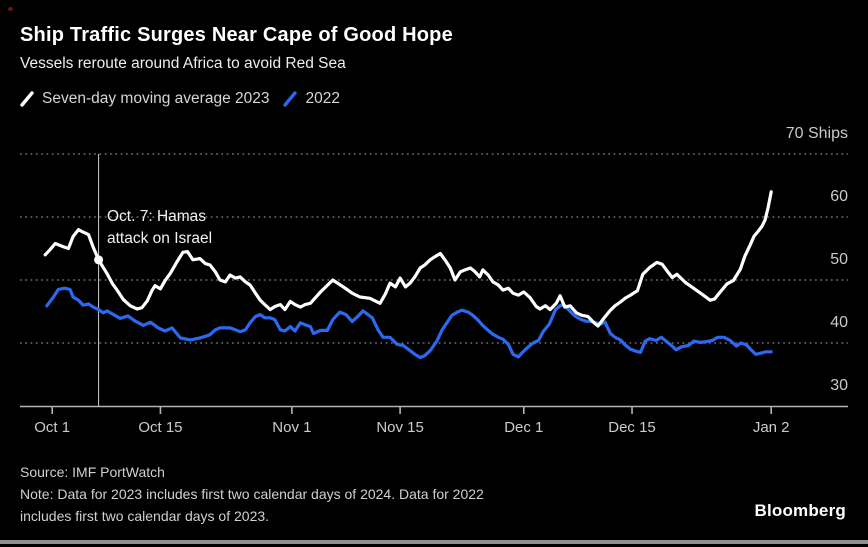  Describe the element at coordinates (839, 322) in the screenshot. I see `y-tick-label: 40` at that location.